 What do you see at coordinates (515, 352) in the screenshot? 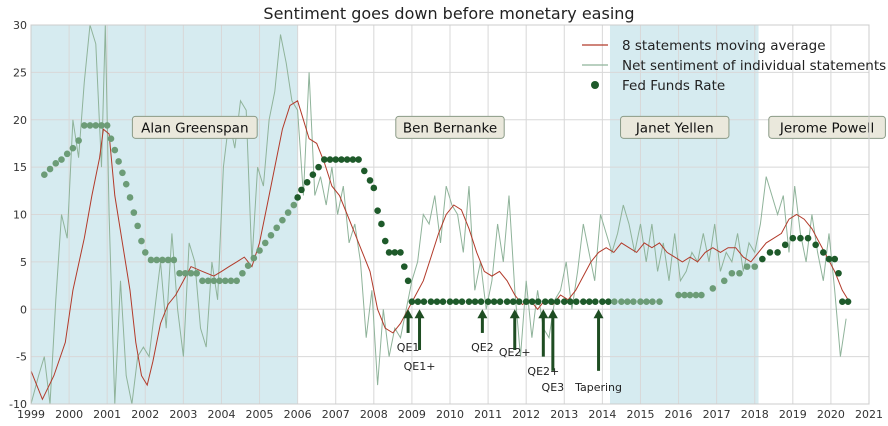
I see `annotation-label: QE2+` at bounding box center [515, 352].